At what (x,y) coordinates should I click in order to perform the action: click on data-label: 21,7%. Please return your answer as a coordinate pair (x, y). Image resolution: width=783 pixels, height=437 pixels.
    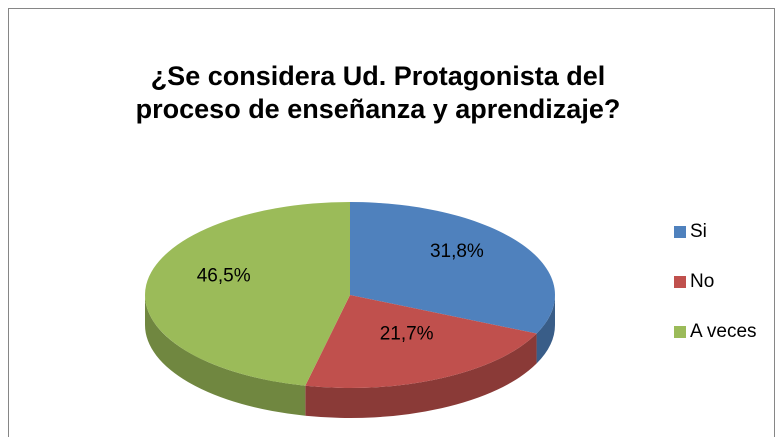
    Looking at the image, I should click on (407, 334).